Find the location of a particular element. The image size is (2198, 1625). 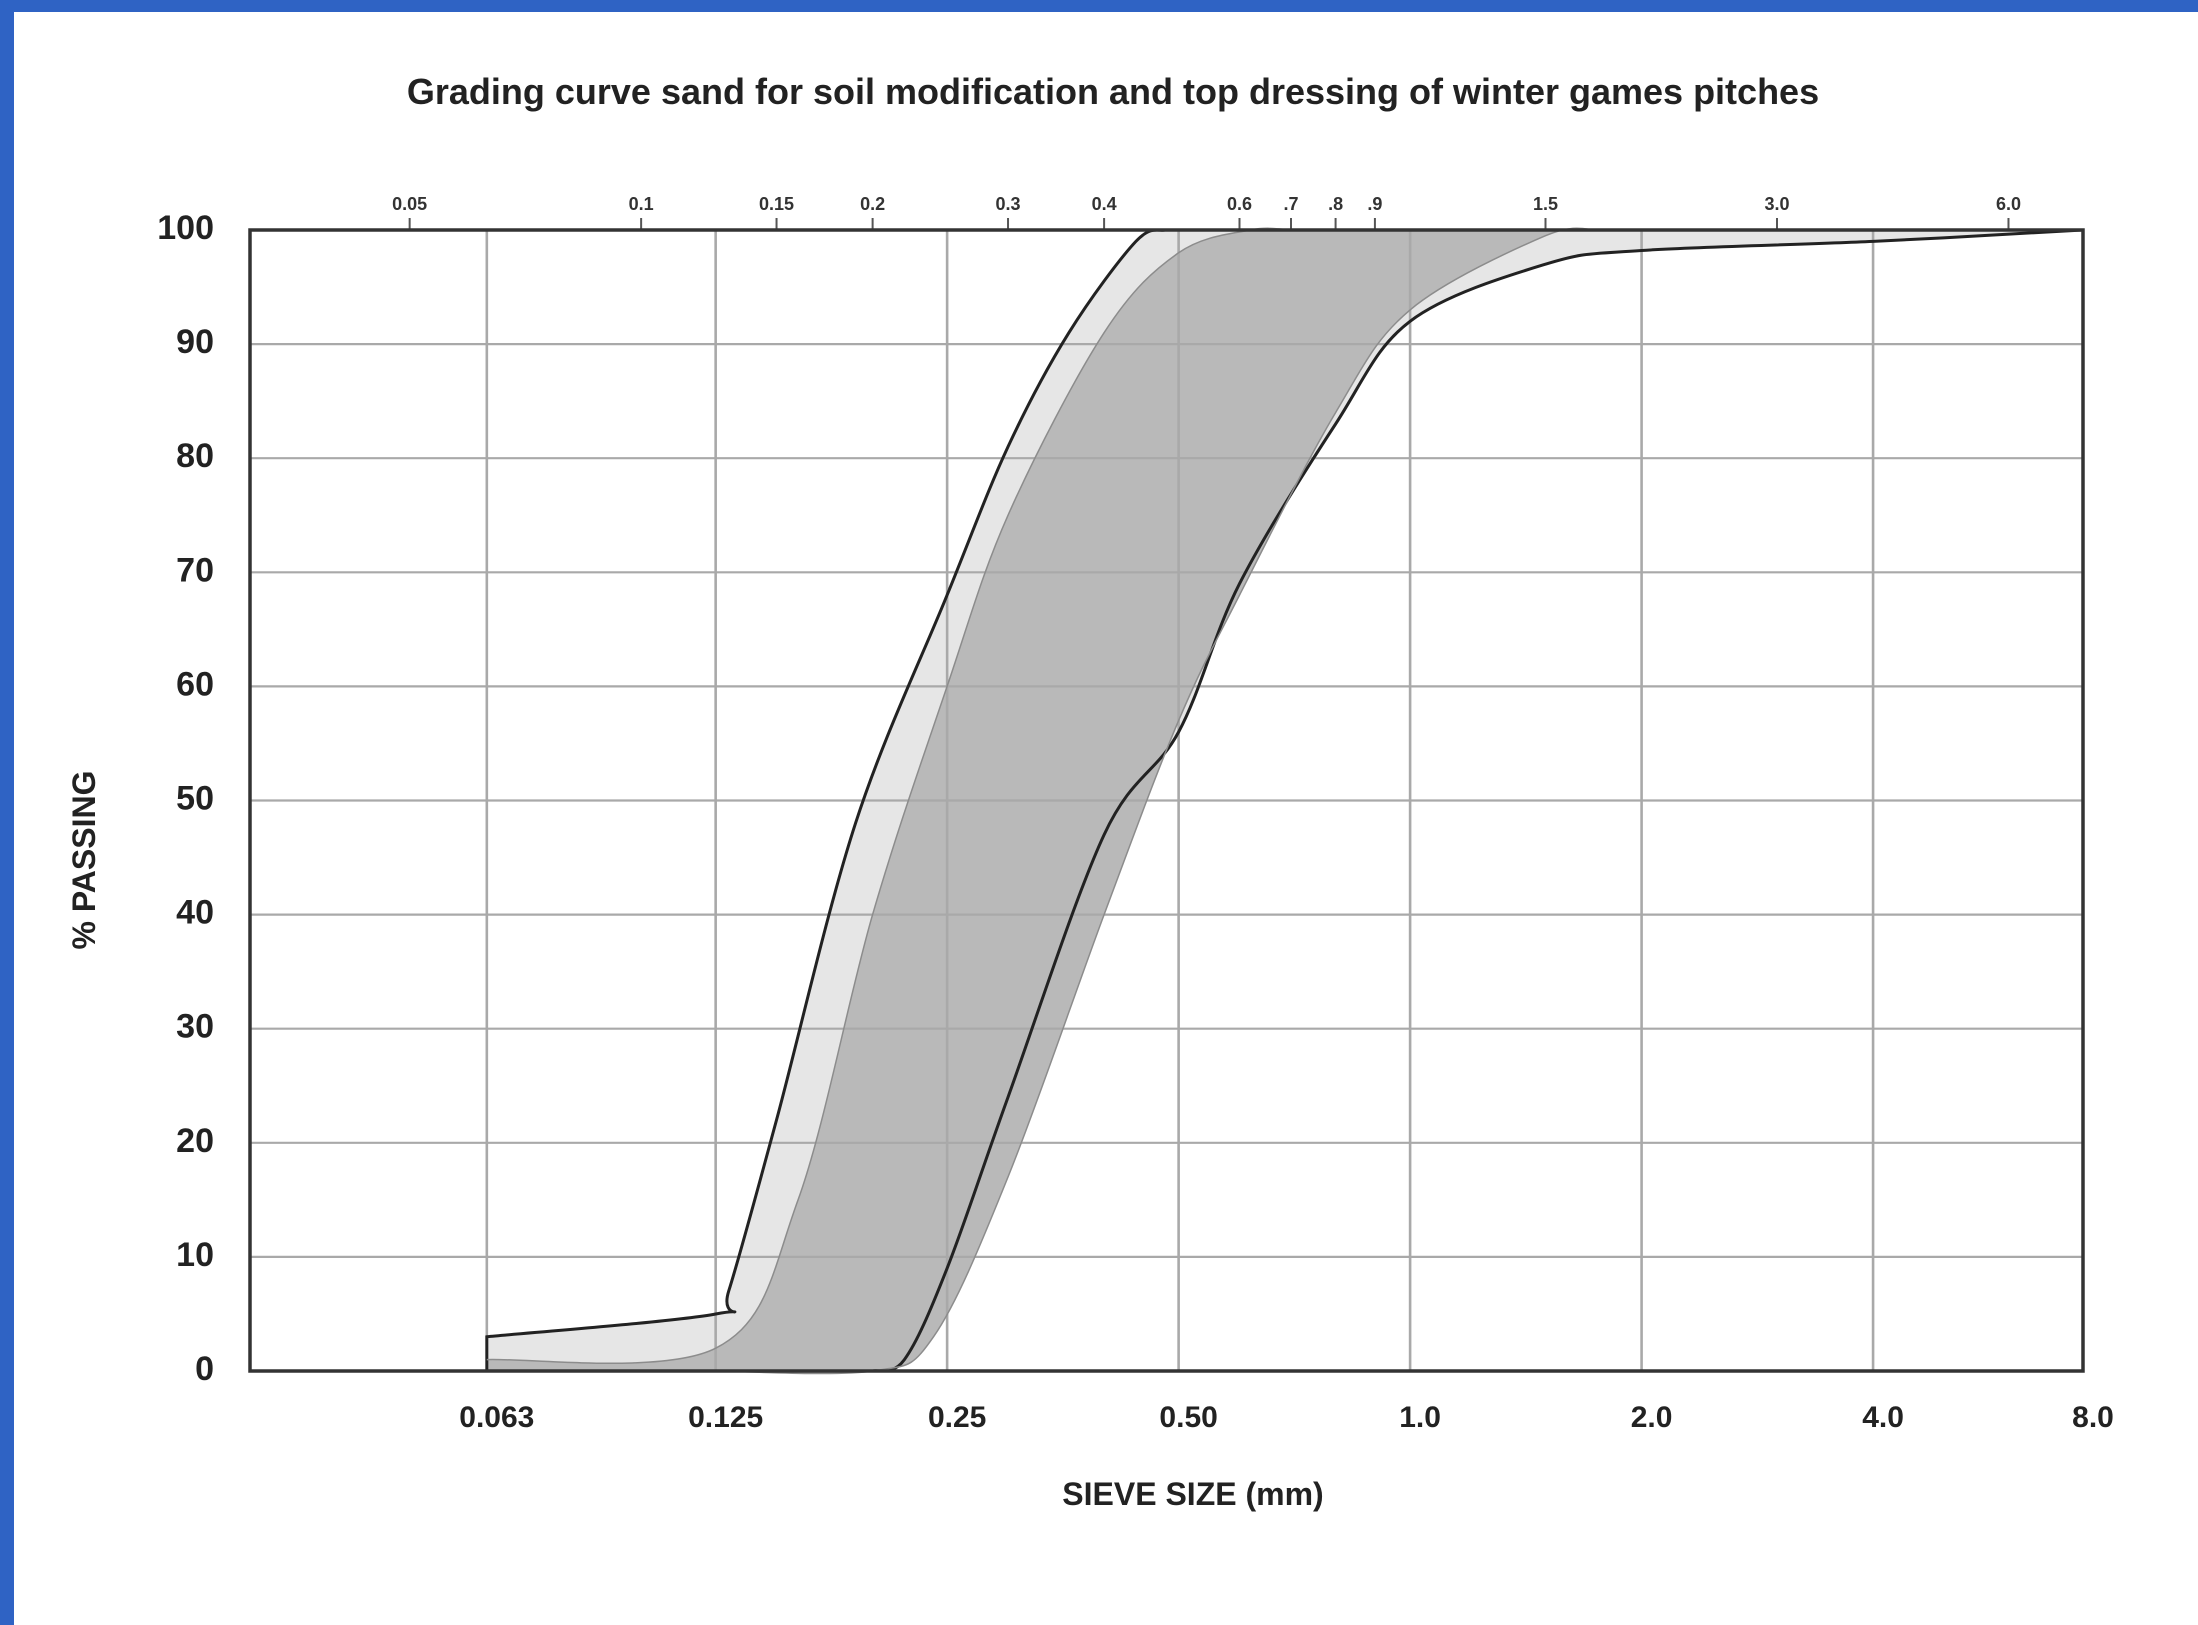

top-tick-label: 3.0 is located at coordinates (1776, 204).